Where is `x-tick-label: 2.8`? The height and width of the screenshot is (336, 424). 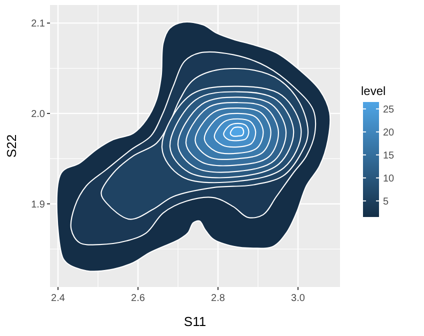
x-tick-label: 2.8 is located at coordinates (218, 298).